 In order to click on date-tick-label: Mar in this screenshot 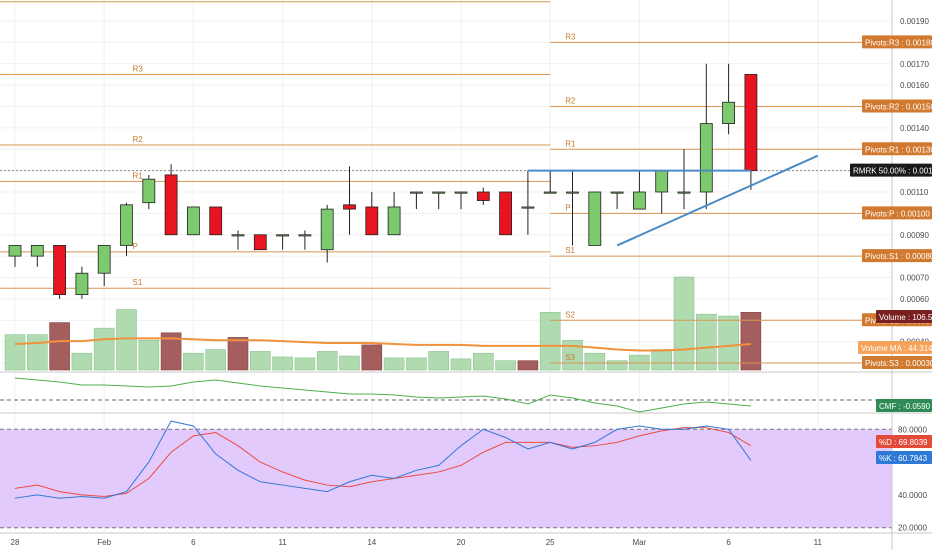, I will do `click(640, 542)`.